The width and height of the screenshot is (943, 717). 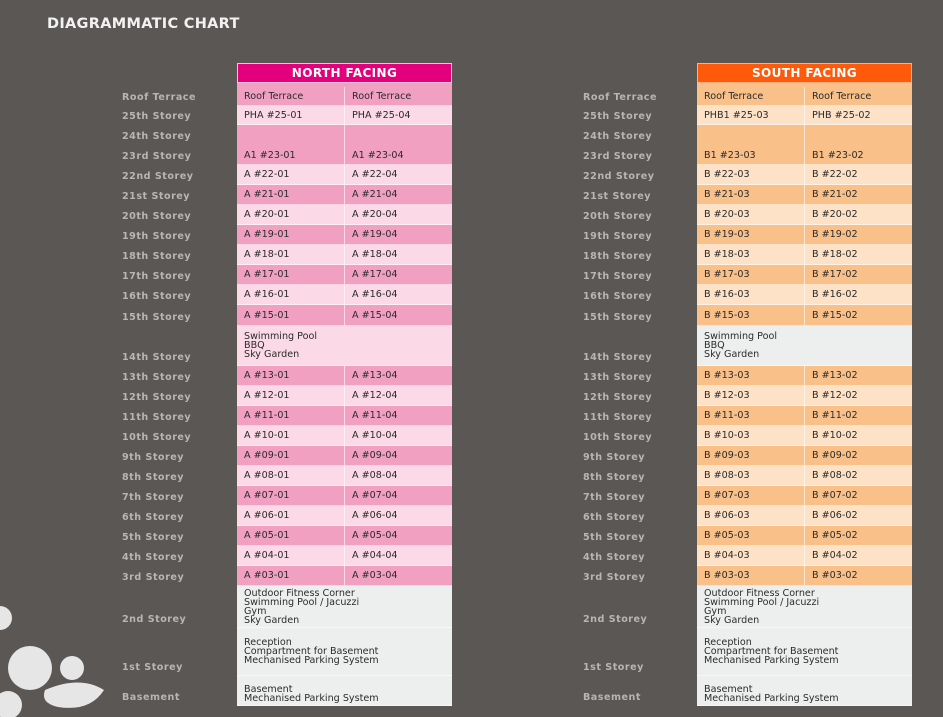 What do you see at coordinates (727, 294) in the screenshot?
I see `unit-cell: B #16-03` at bounding box center [727, 294].